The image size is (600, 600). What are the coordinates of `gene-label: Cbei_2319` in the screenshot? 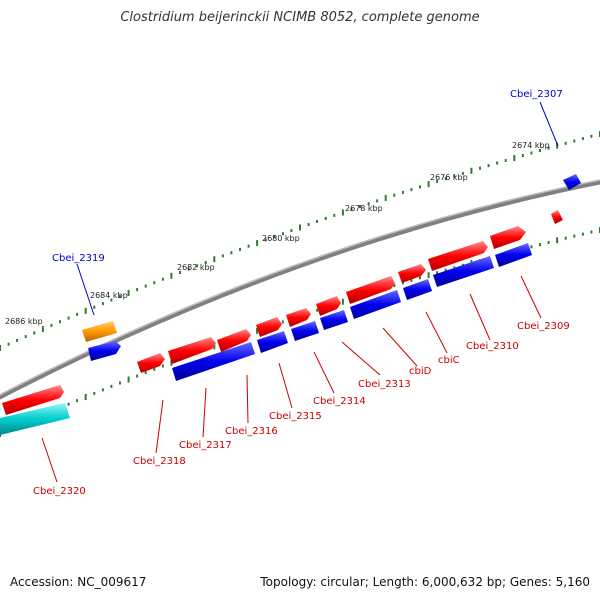 It's located at (78, 258).